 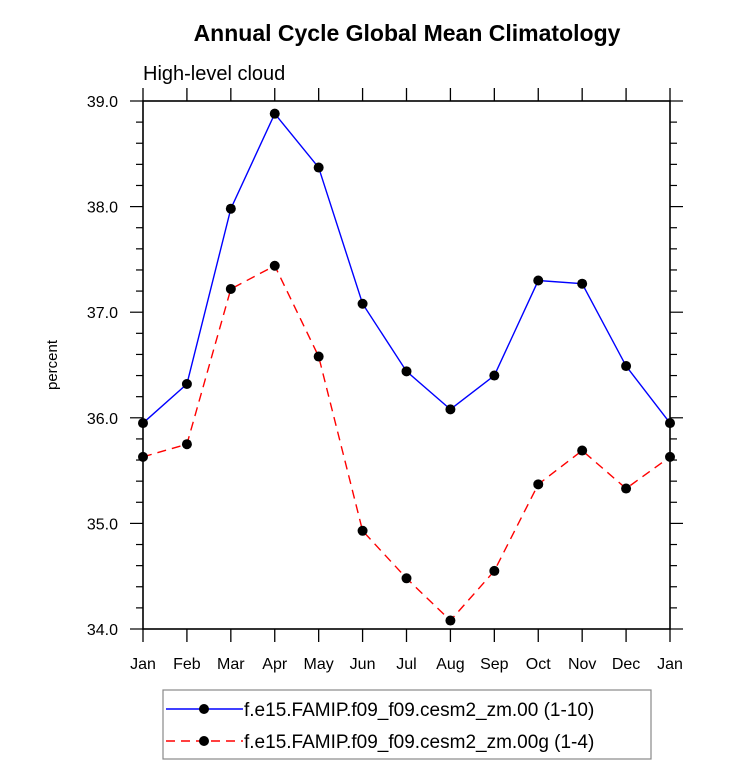 I want to click on y-tick-label: 38.0, so click(x=102, y=208).